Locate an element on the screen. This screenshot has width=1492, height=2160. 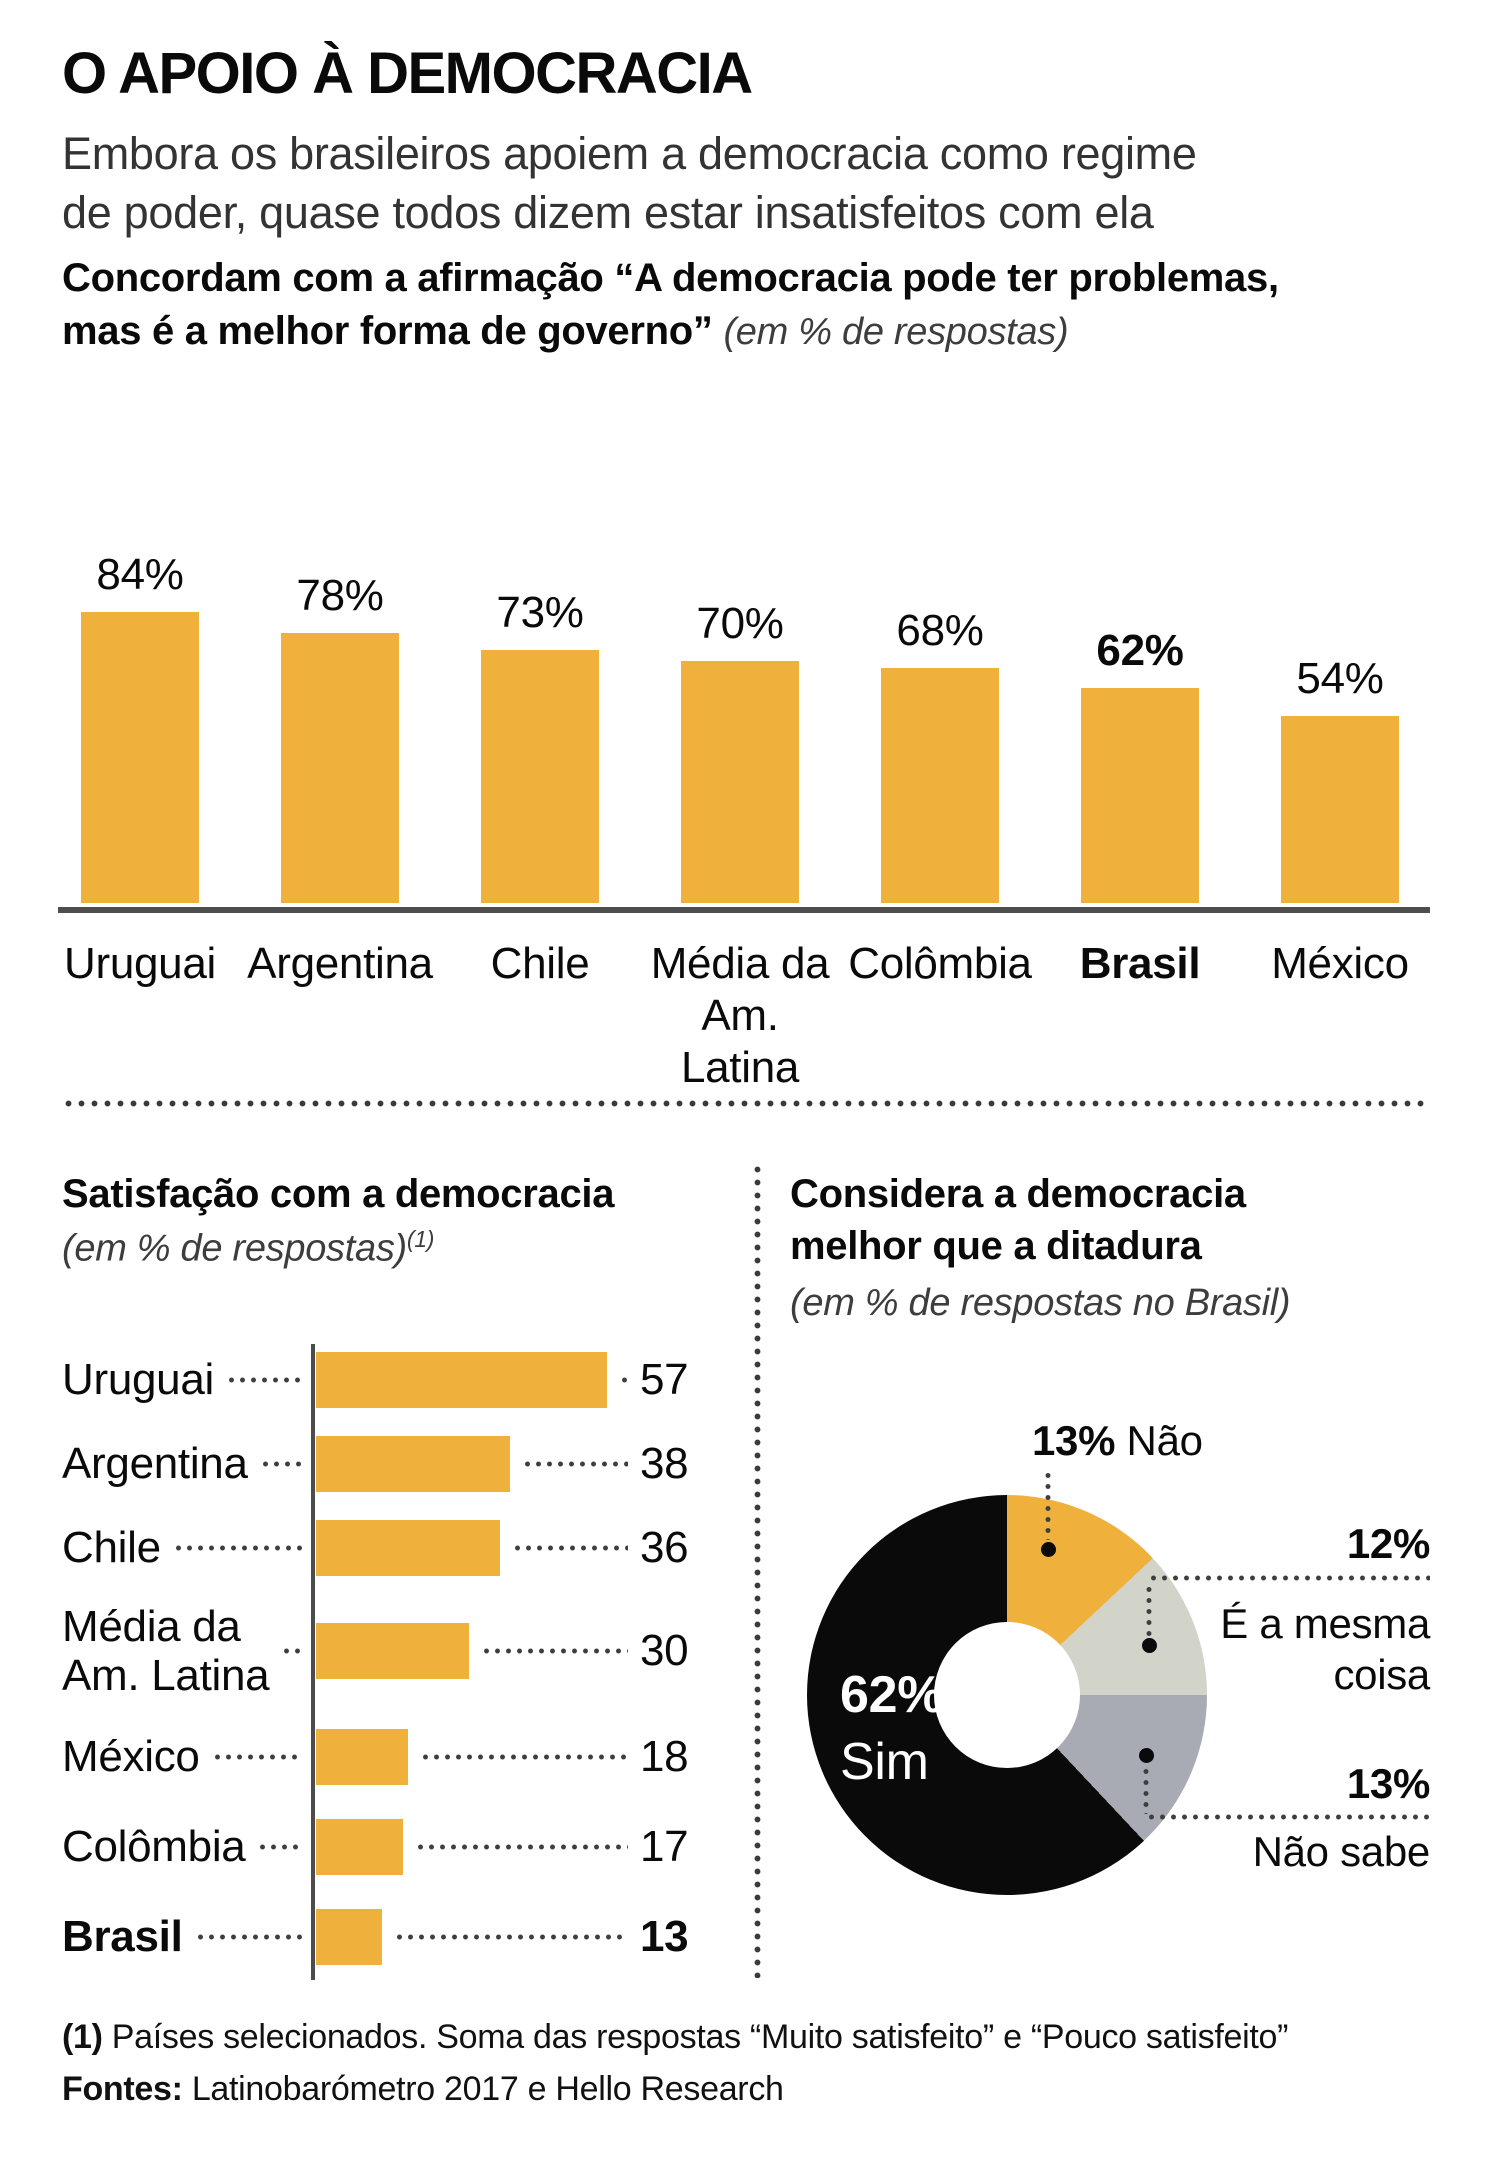
hbar-row-2: Chile 36 is located at coordinates (396, 1548).